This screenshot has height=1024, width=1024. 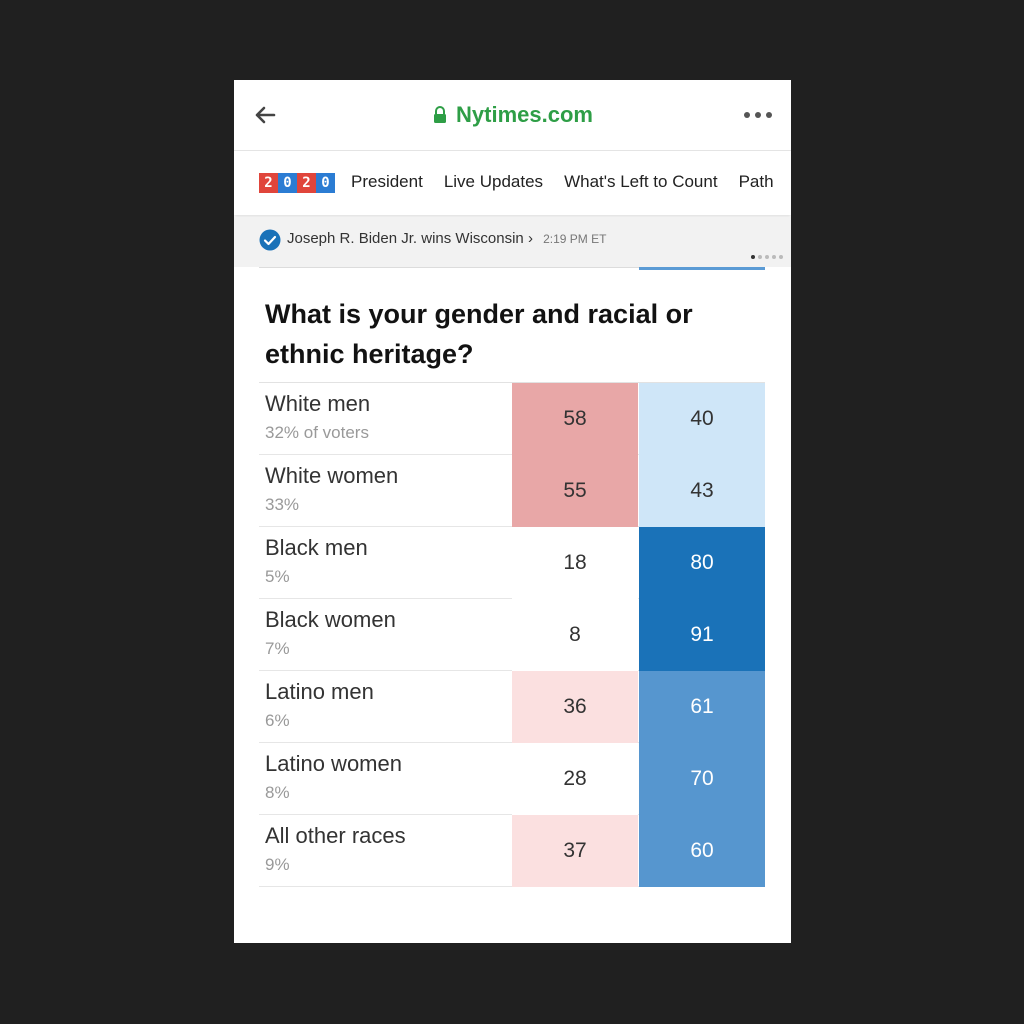 What do you see at coordinates (702, 563) in the screenshot?
I see `biden-percent-cell: 80` at bounding box center [702, 563].